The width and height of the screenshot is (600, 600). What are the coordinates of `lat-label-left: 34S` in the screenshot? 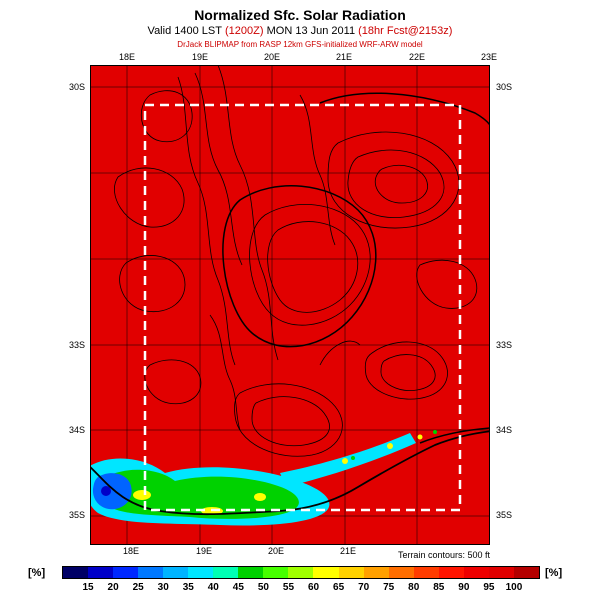 It's located at (77, 430).